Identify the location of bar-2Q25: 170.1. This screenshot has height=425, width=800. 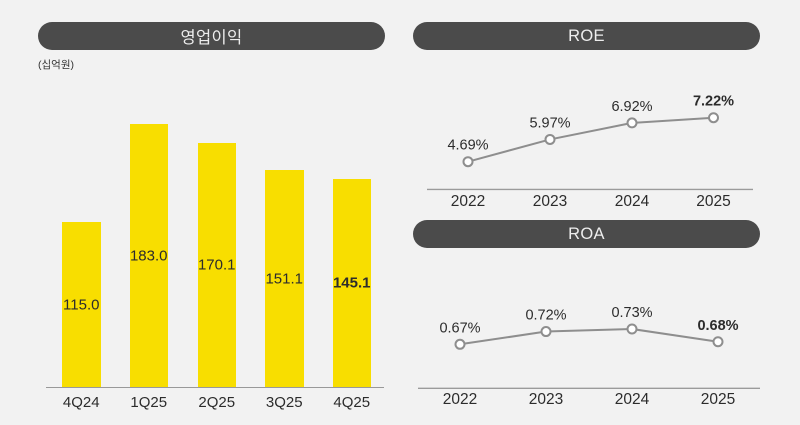
(216, 265).